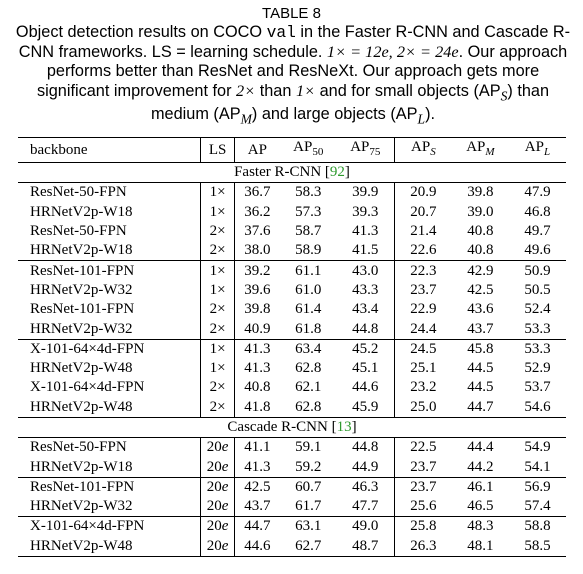  What do you see at coordinates (344, 427) in the screenshot?
I see `reference: 13` at bounding box center [344, 427].